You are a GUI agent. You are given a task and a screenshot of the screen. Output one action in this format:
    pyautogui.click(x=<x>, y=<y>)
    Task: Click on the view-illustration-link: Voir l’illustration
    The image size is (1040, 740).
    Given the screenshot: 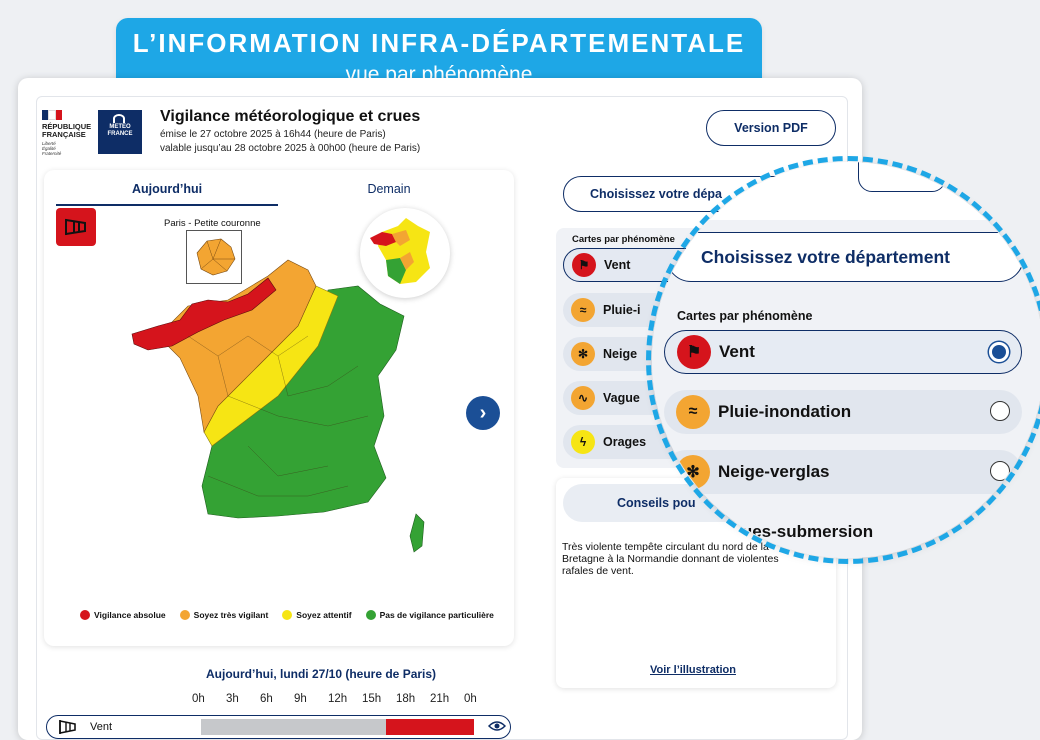 What is the action you would take?
    pyautogui.click(x=693, y=670)
    